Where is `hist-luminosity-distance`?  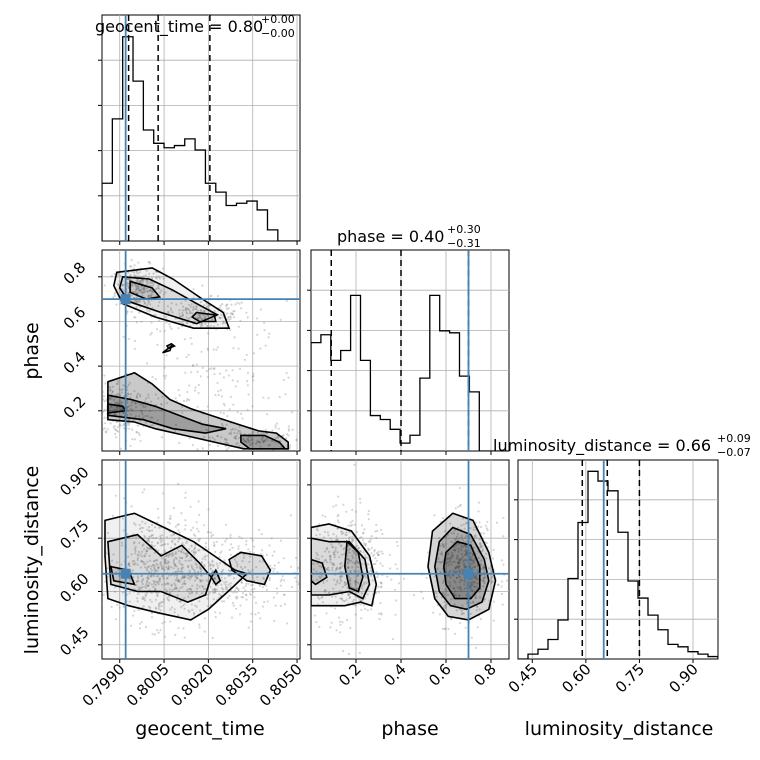 hist-luminosity-distance is located at coordinates (616, 561).